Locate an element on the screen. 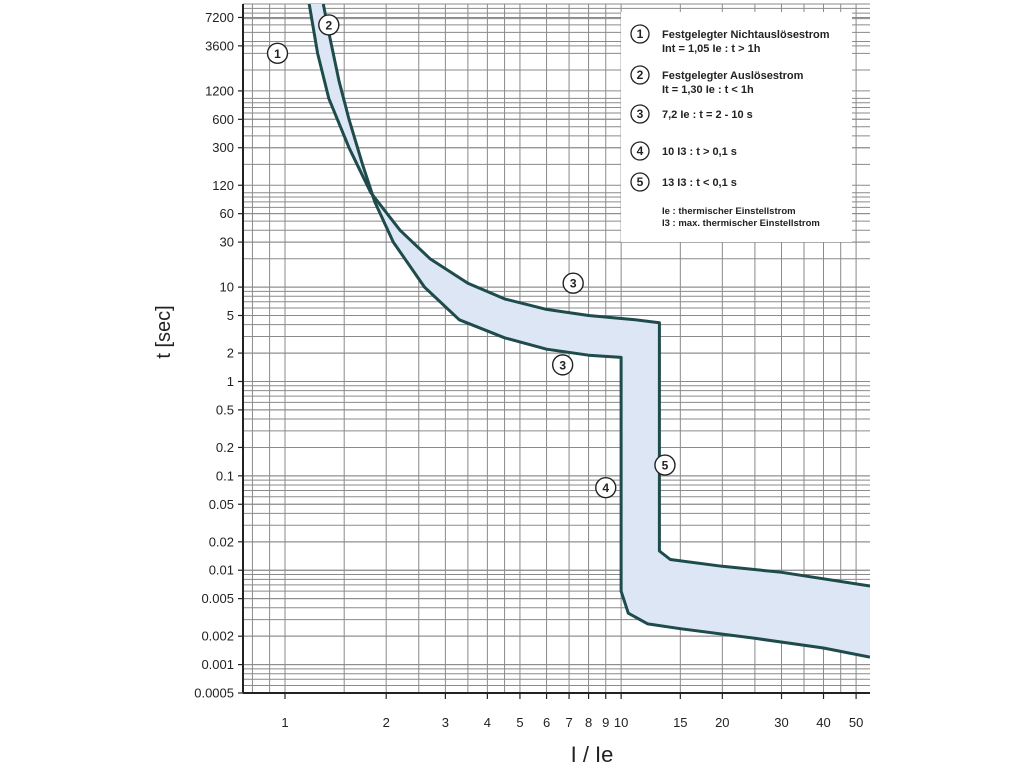 Image resolution: width=1024 pixels, height=768 pixels. legend-number: 3 is located at coordinates (640, 114).